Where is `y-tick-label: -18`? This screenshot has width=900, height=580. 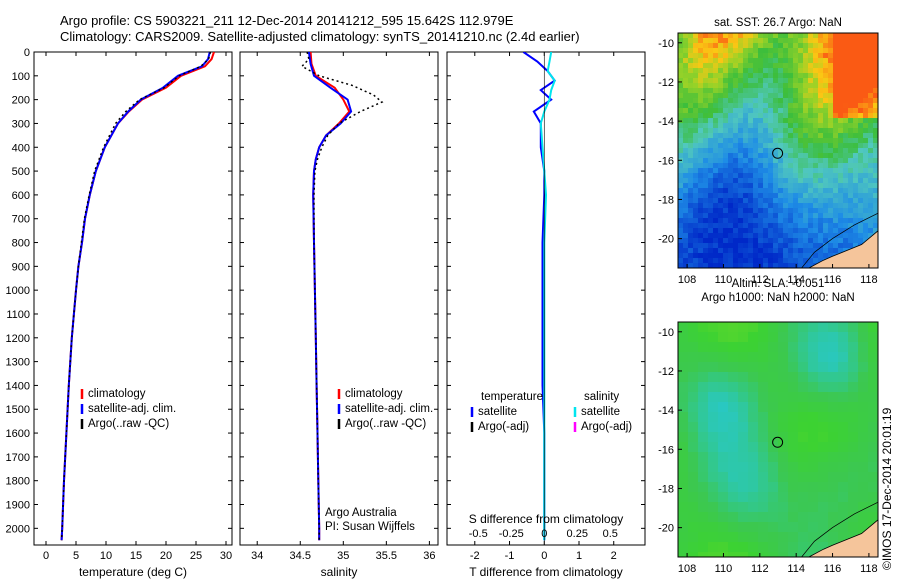
y-tick-label: -18 is located at coordinates (666, 200).